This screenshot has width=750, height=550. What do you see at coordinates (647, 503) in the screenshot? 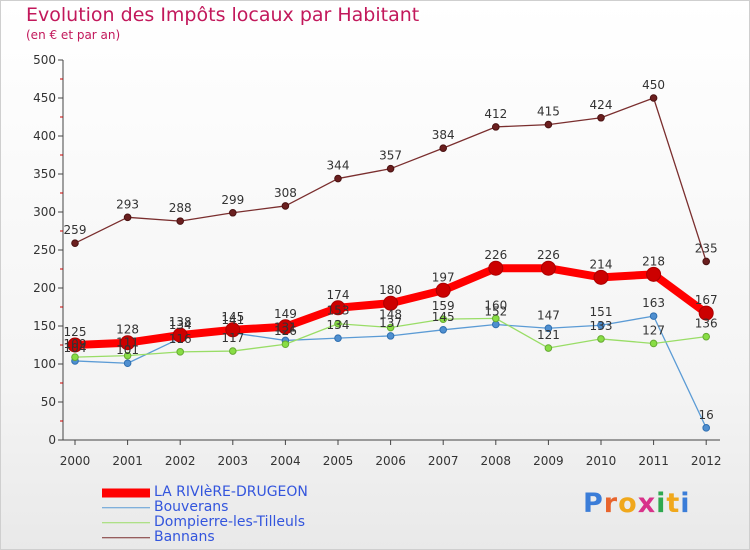
I see `logo-letter: x` at bounding box center [647, 503].